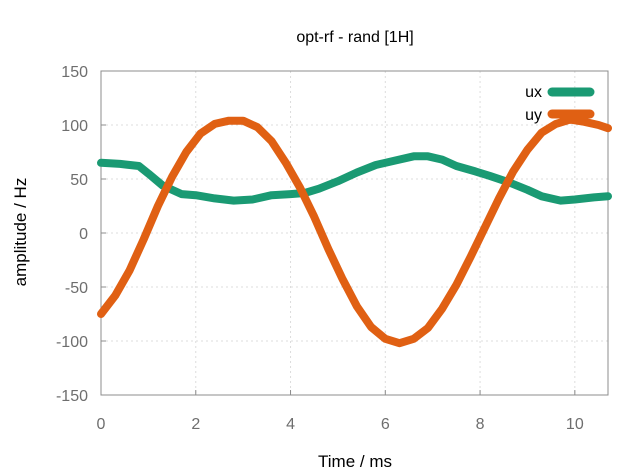 Image resolution: width=640 pixels, height=475 pixels. What do you see at coordinates (83, 234) in the screenshot?
I see `y-tick-label: 0` at bounding box center [83, 234].